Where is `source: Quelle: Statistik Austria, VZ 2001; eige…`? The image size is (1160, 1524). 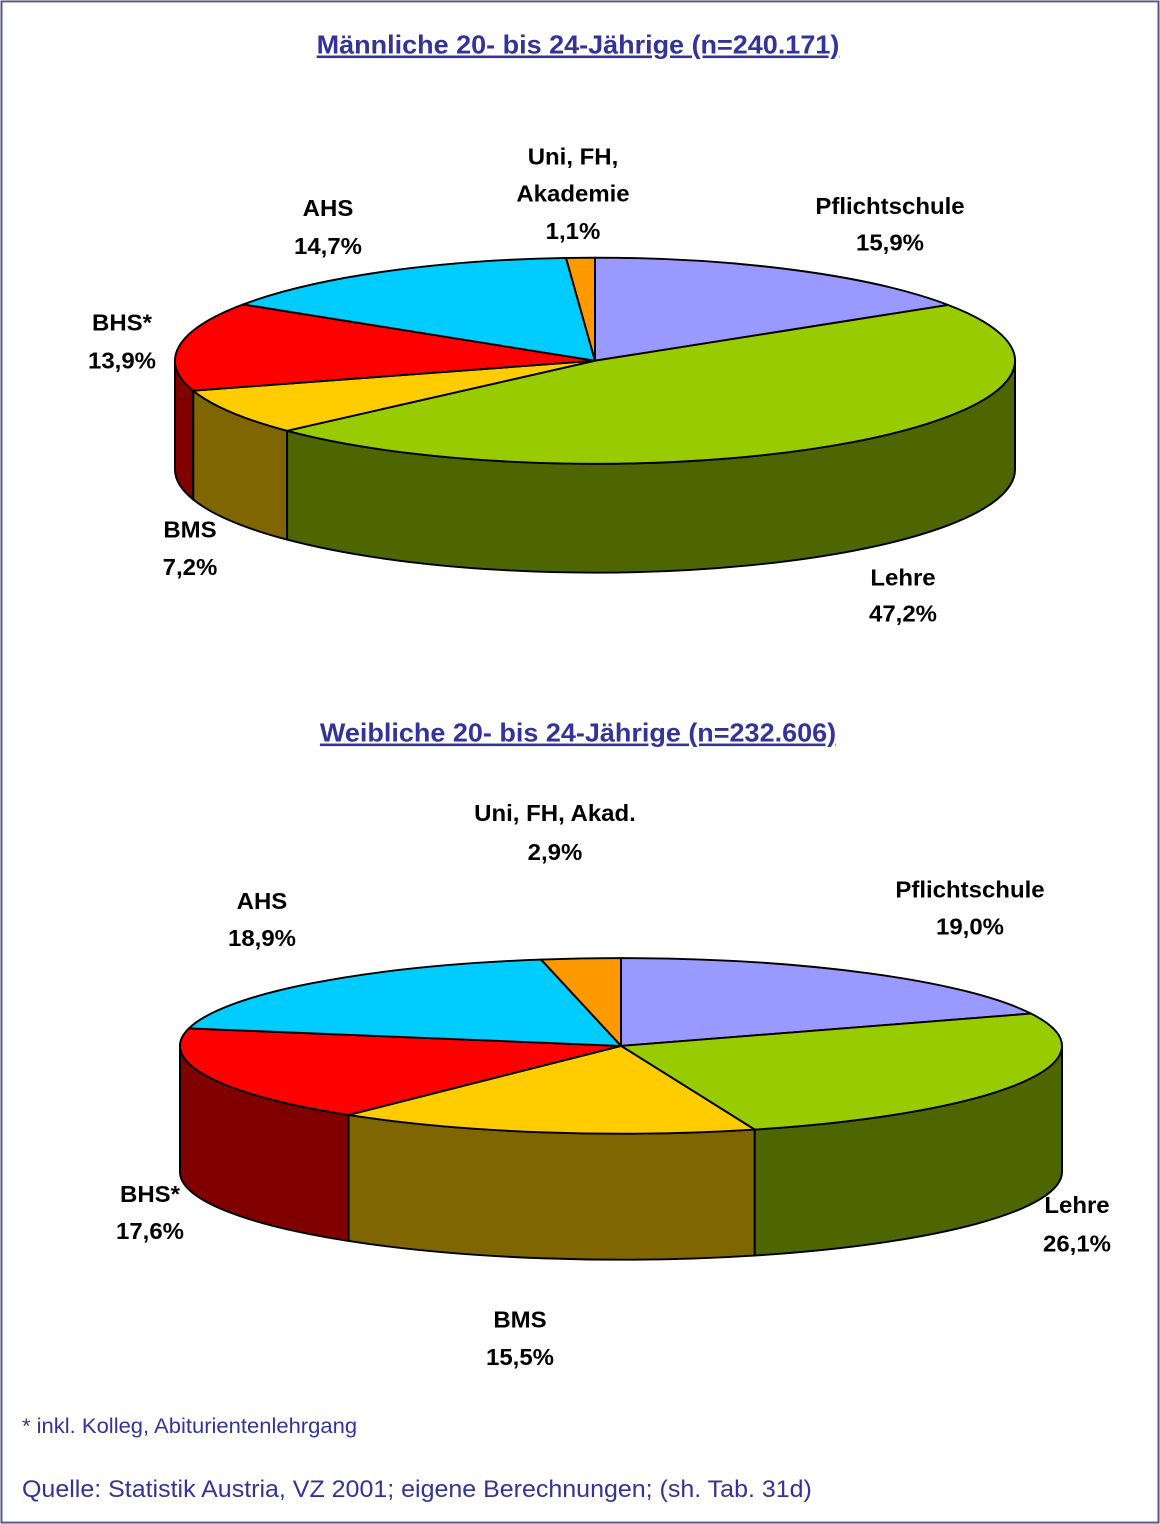
source: Quelle: Statistik Austria, VZ 2001; eige… is located at coordinates (417, 1489).